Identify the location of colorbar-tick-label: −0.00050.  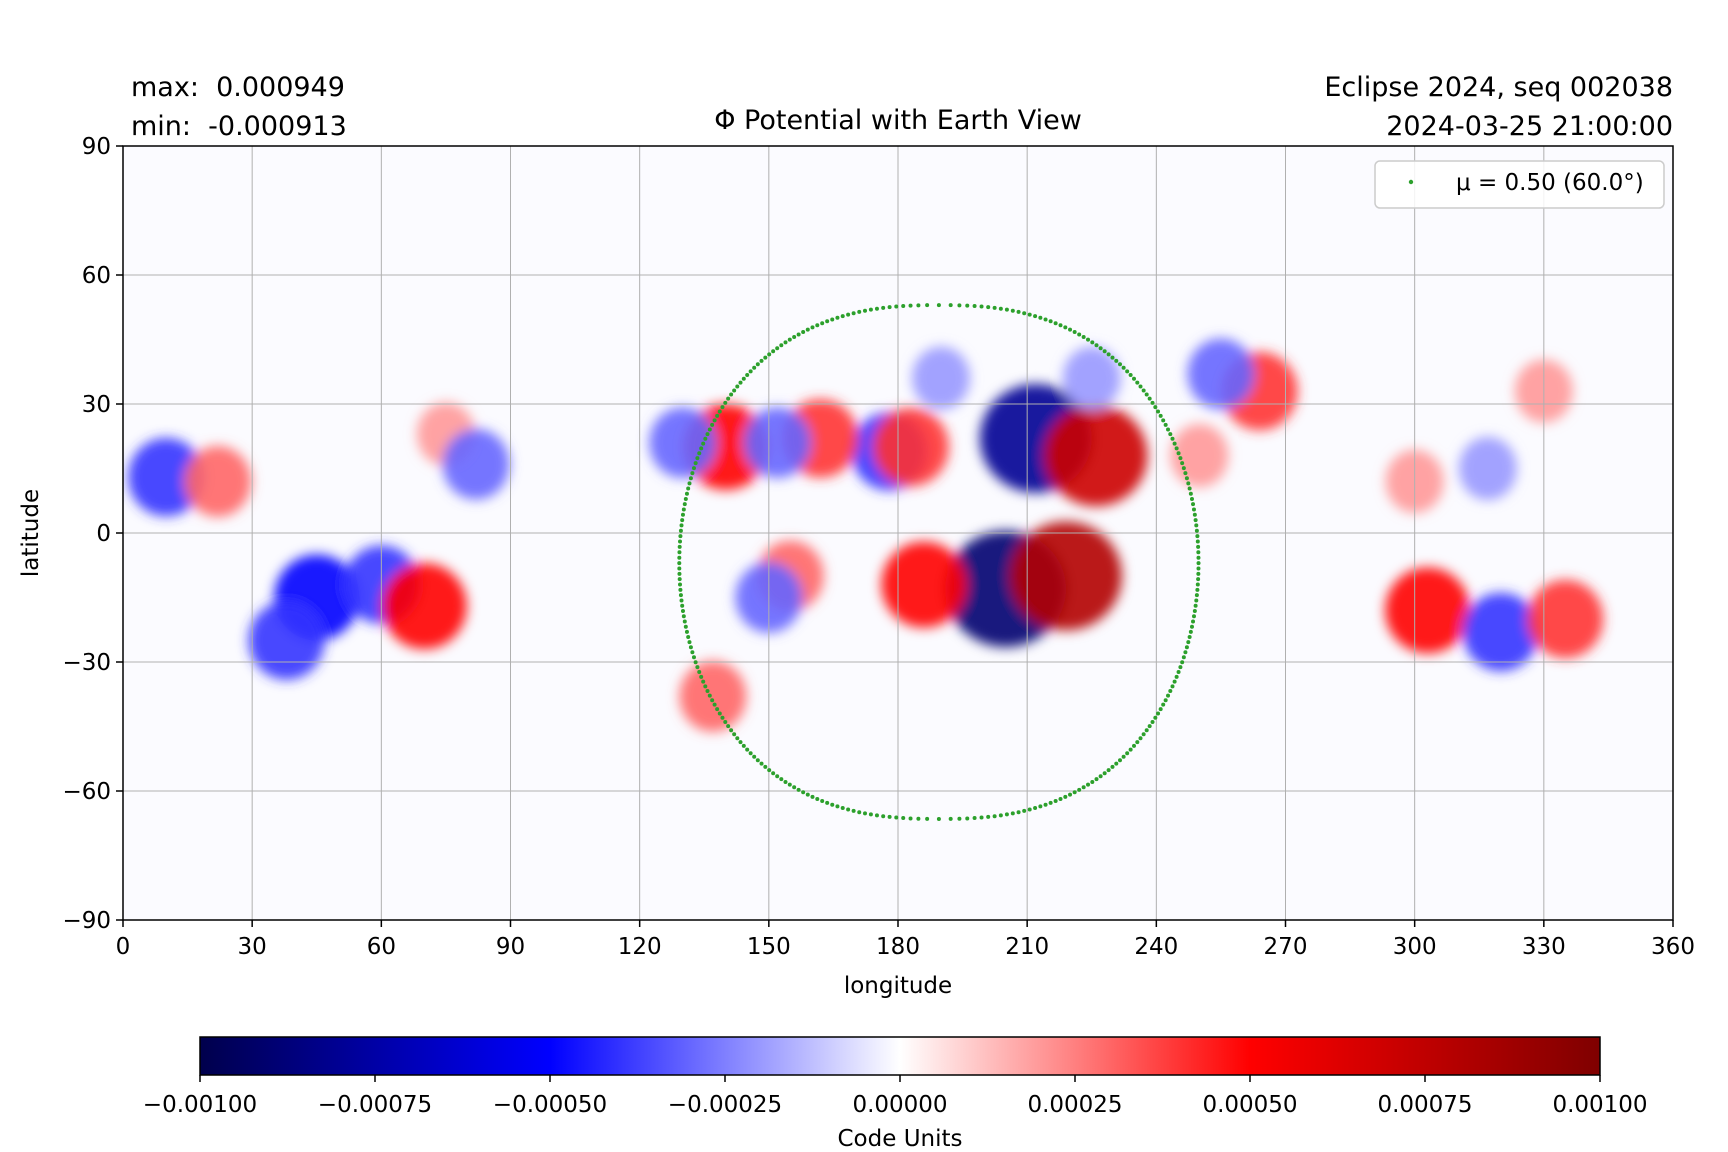
(550, 1105).